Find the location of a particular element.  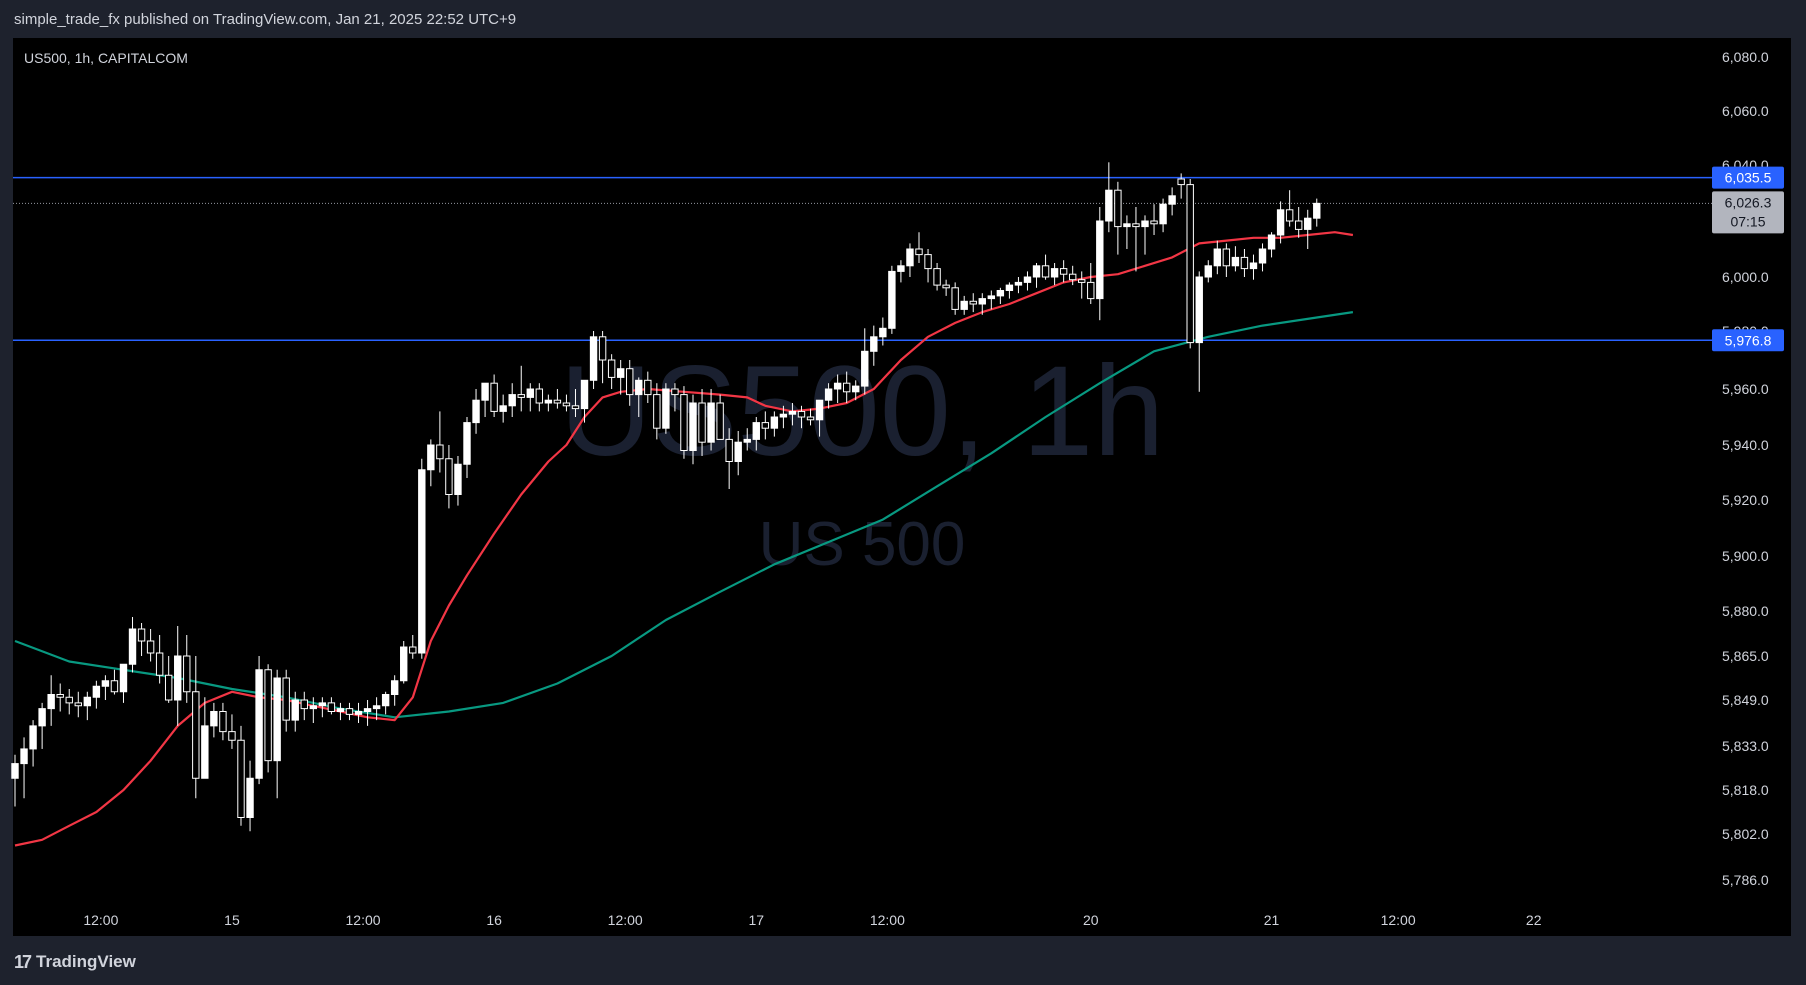

current-price-tag is located at coordinates (1748, 212).